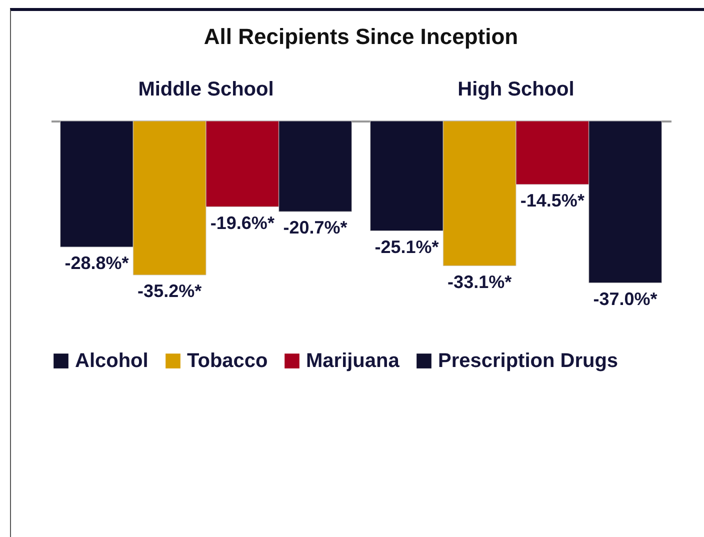 The height and width of the screenshot is (537, 704). What do you see at coordinates (242, 222) in the screenshot?
I see `data-label: -19.6%*` at bounding box center [242, 222].